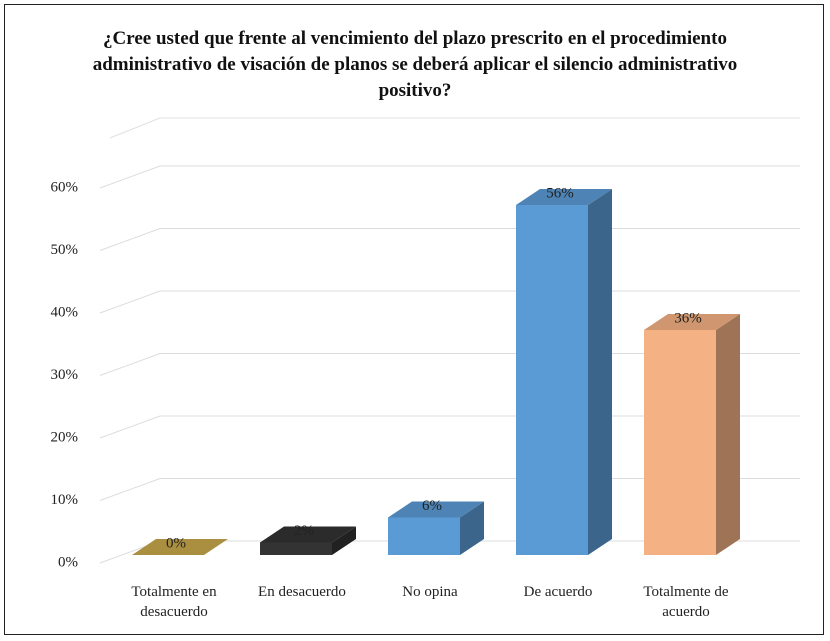 The height and width of the screenshot is (641, 830). I want to click on y-tick-label: 10%, so click(65, 500).